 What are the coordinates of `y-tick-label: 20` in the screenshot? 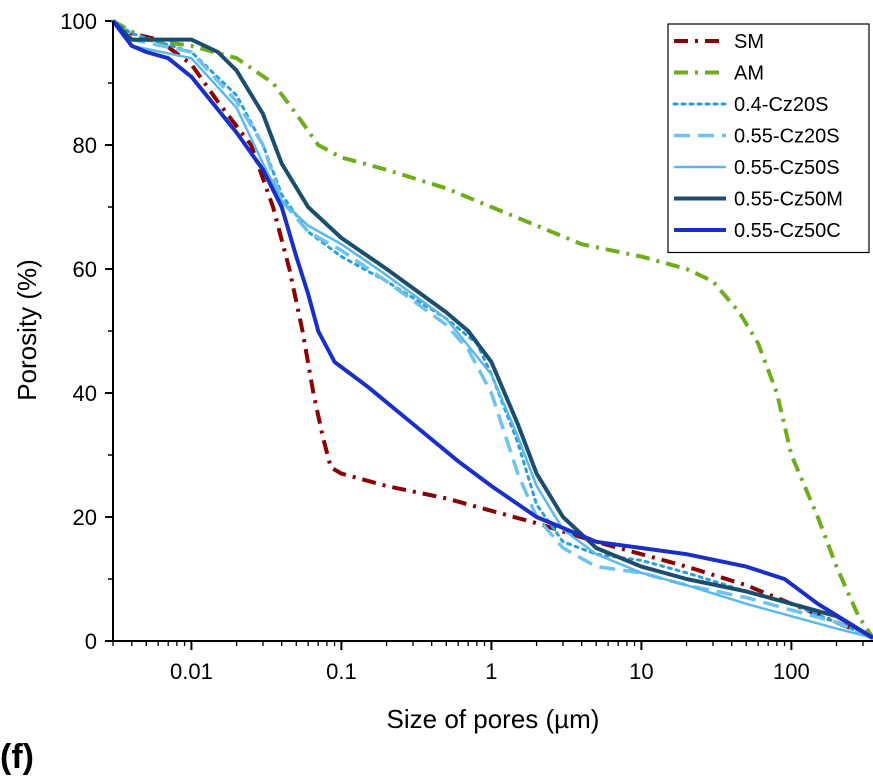 It's located at (85, 517).